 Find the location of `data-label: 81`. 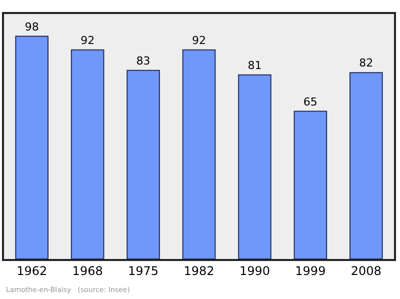

data-label: 81 is located at coordinates (255, 65).